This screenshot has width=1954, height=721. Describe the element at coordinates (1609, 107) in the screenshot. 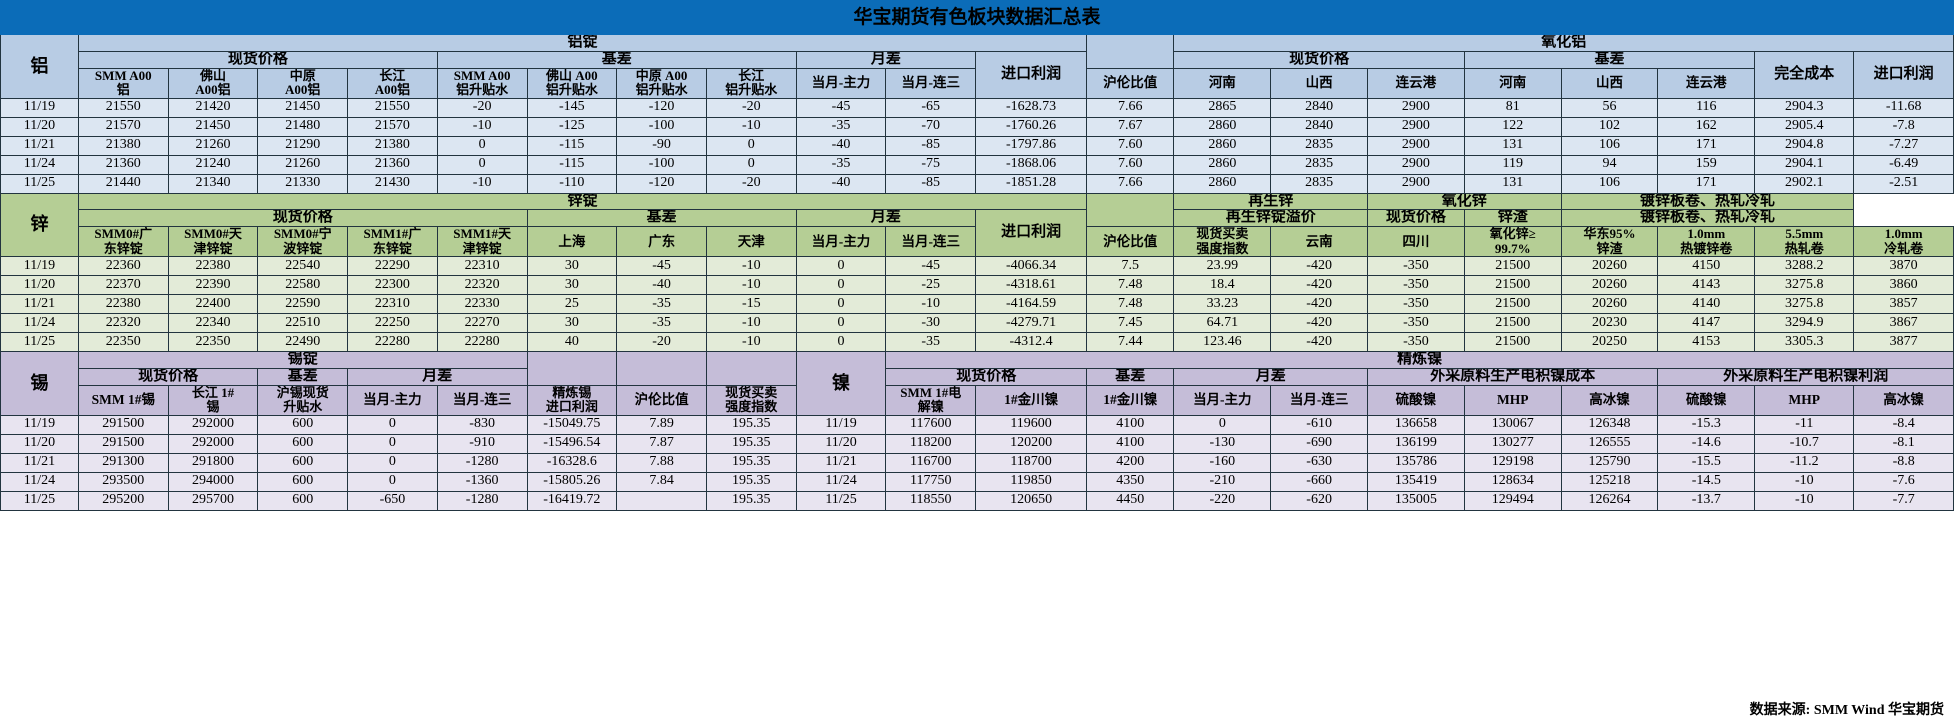

I see `alu-cell-r0-c16: 56` at that location.